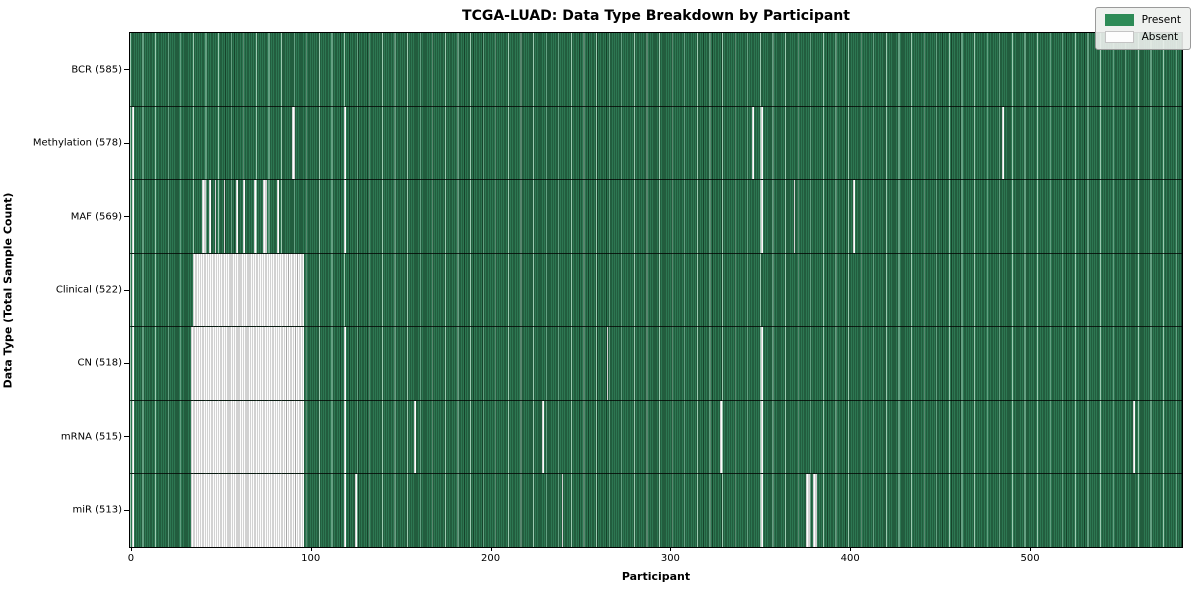  What do you see at coordinates (1160, 37) in the screenshot?
I see `legend-label-absent: Absent` at bounding box center [1160, 37].